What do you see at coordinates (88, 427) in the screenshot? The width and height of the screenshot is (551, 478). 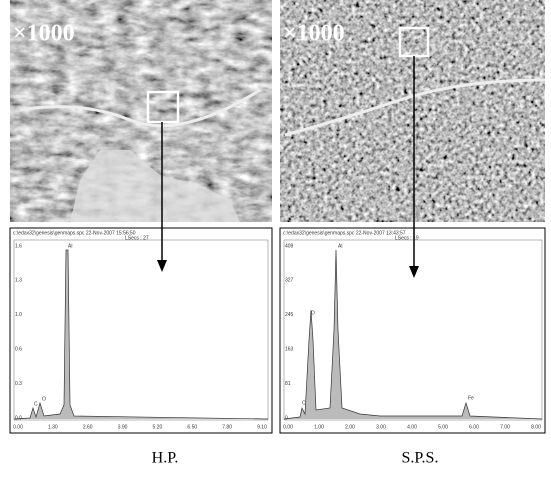 I see `x-tick-label: 2.60` at bounding box center [88, 427].